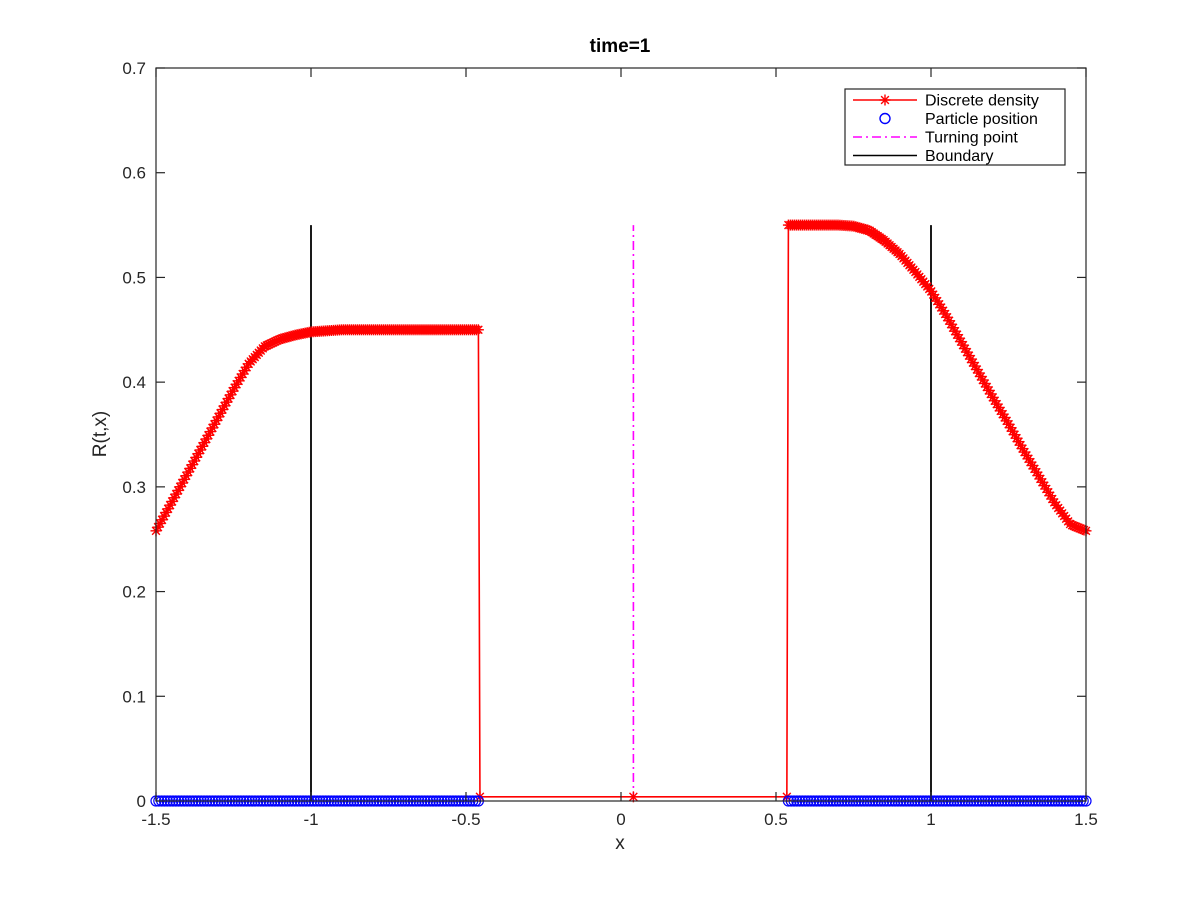 The image size is (1200, 900). Describe the element at coordinates (959, 156) in the screenshot. I see `legend-entry-label: Boundary` at that location.